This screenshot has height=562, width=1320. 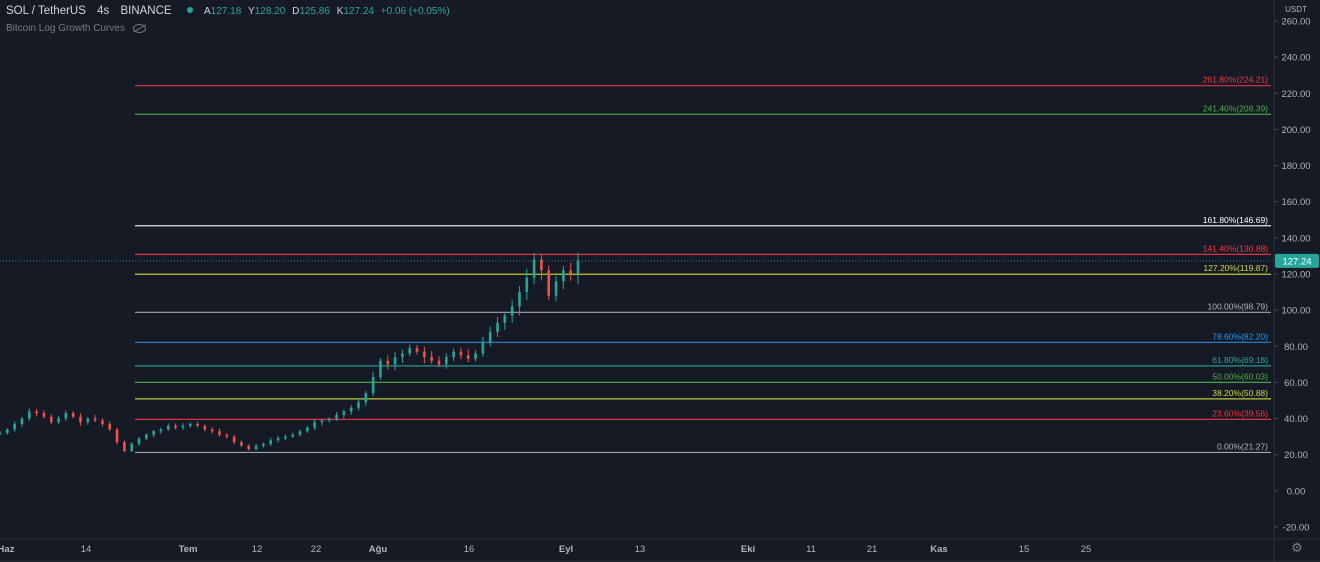 What do you see at coordinates (1296, 491) in the screenshot?
I see `y-tick-label: 0.00` at bounding box center [1296, 491].